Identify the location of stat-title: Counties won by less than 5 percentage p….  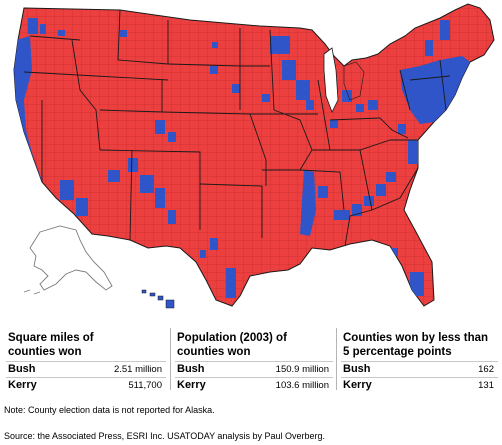
(419, 343).